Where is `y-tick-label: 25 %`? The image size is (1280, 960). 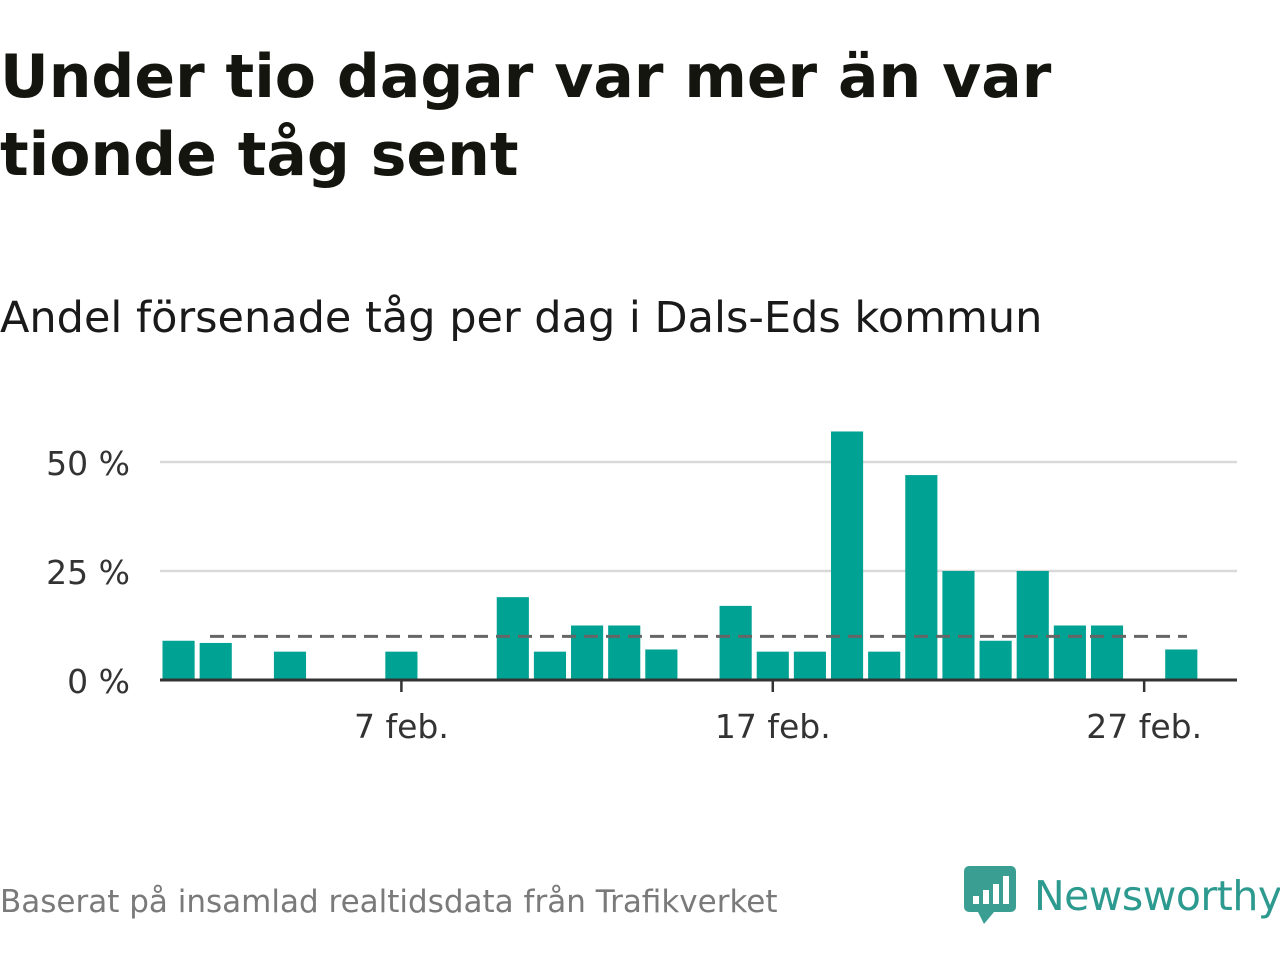
y-tick-label: 25 % is located at coordinates (88, 572).